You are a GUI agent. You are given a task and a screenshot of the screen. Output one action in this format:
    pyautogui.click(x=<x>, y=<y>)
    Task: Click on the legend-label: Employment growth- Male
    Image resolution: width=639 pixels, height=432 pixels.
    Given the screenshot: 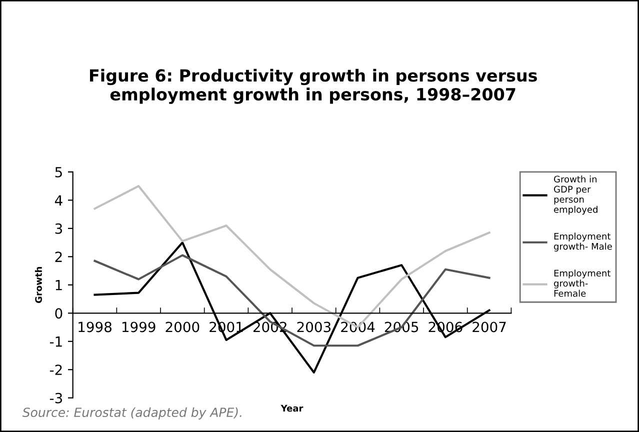 What is the action you would take?
    pyautogui.click(x=583, y=242)
    